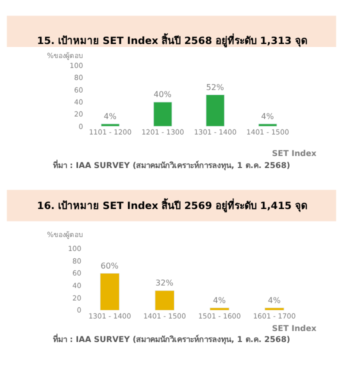  What do you see at coordinates (172, 205) in the screenshot?
I see `chart-title: 16. เป้าหมาย SET Index สิ้นปี 2569 อยู่ที่ระดับ 1,415 จุด` at bounding box center [172, 205].